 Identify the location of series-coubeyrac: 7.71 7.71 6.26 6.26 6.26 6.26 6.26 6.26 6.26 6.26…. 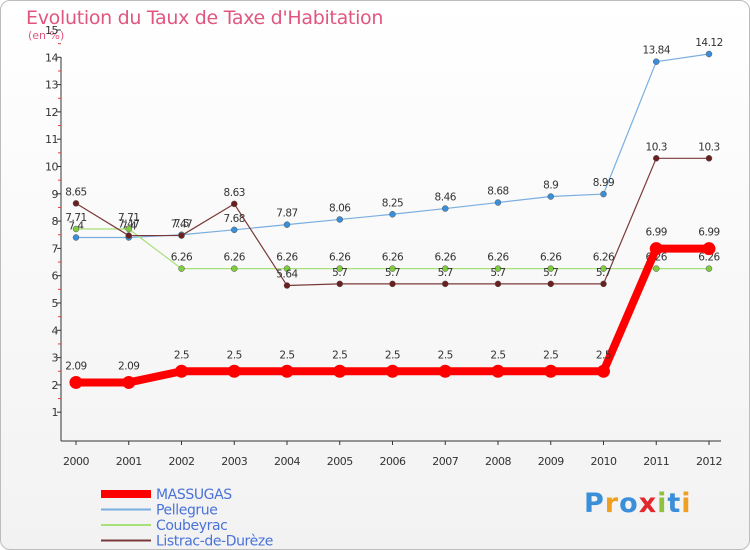
(393, 242).